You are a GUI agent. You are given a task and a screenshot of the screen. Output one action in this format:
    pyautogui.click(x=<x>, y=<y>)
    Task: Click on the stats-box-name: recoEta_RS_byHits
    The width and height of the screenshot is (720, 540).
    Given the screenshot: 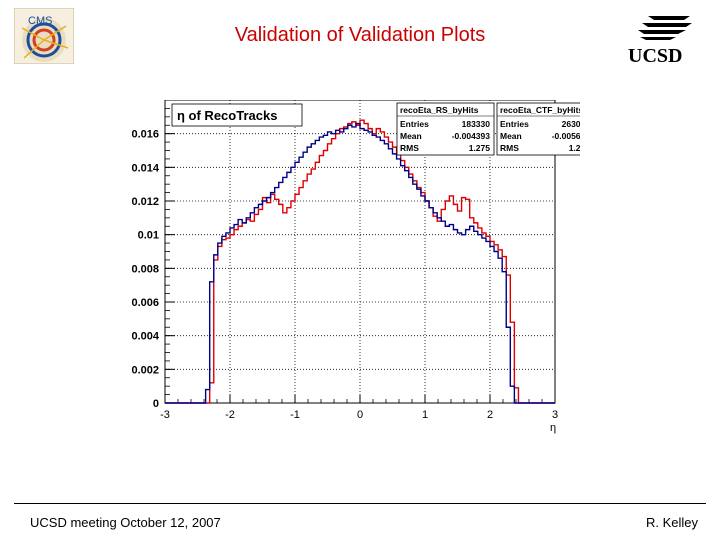 What is the action you would take?
    pyautogui.click(x=439, y=110)
    